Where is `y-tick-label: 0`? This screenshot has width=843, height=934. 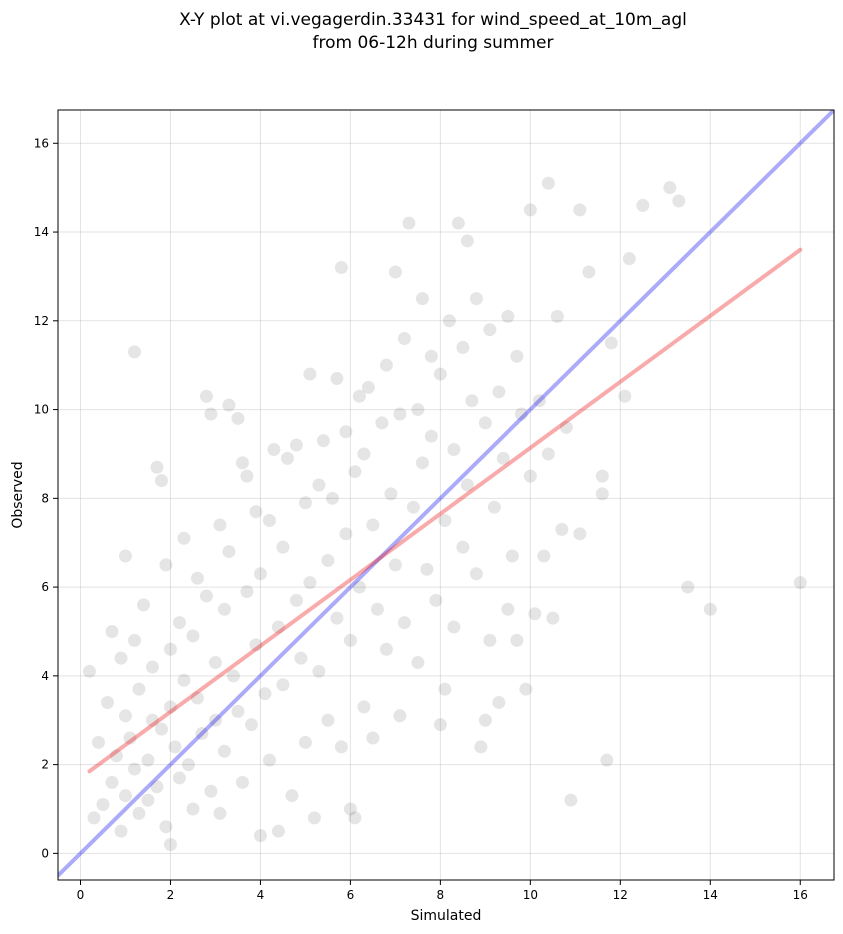
y-tick-label: 0 is located at coordinates (45, 853).